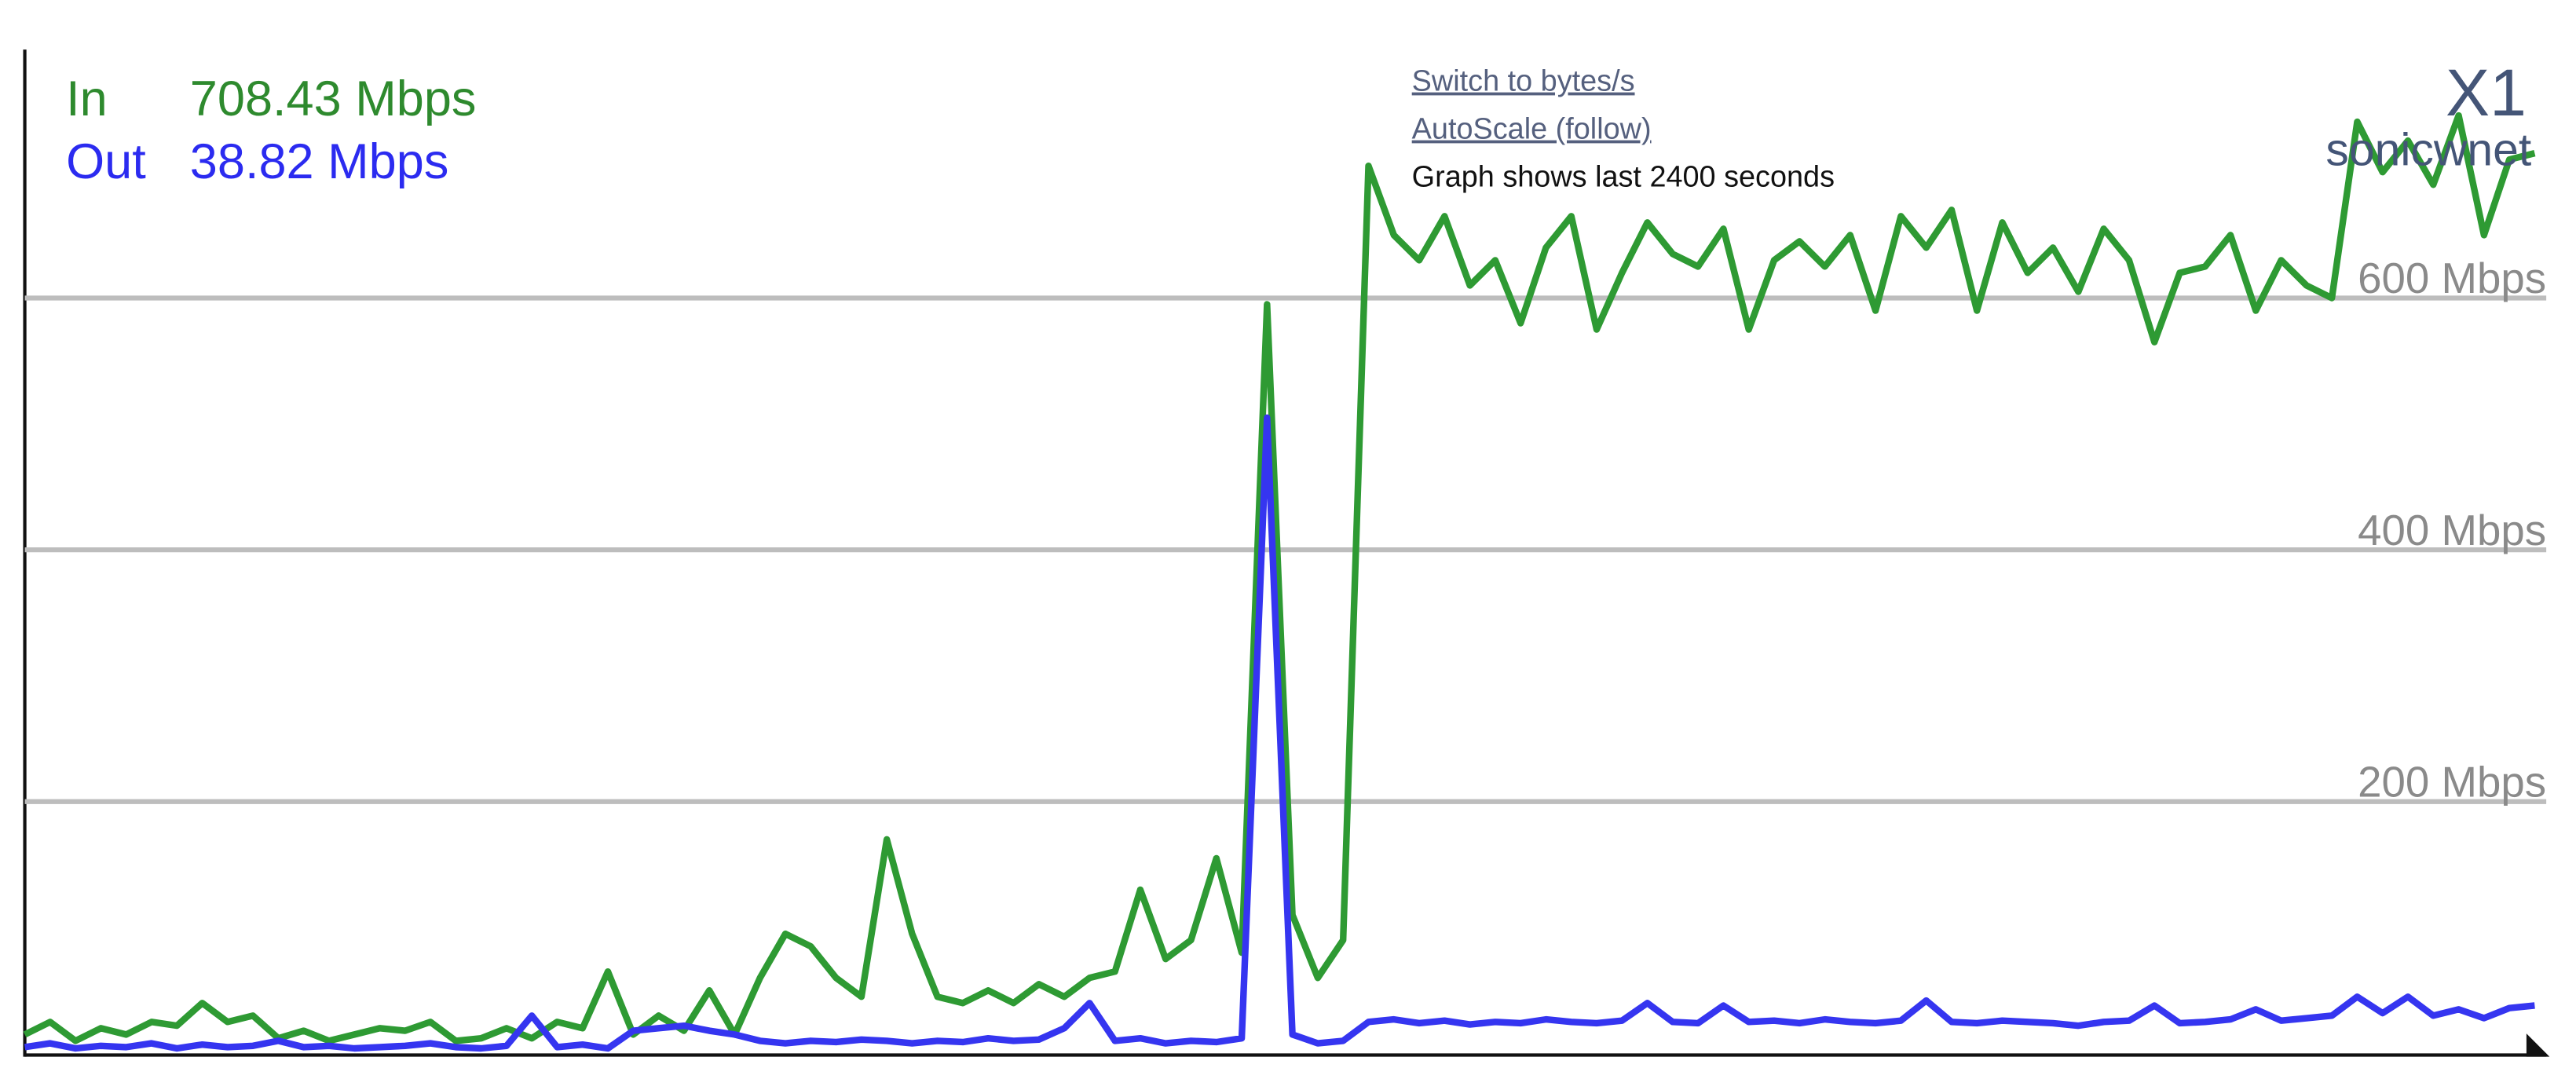 The height and width of the screenshot is (1079, 2576). What do you see at coordinates (1532, 129) in the screenshot?
I see `autoscale-link: AutoScale (follow)` at bounding box center [1532, 129].